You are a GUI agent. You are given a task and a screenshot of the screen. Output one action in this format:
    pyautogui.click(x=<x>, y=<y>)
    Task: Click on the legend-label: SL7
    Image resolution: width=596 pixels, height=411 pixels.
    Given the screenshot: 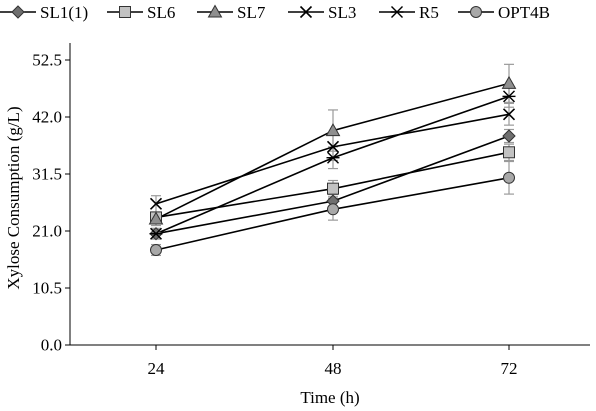 What is the action you would take?
    pyautogui.click(x=251, y=12)
    